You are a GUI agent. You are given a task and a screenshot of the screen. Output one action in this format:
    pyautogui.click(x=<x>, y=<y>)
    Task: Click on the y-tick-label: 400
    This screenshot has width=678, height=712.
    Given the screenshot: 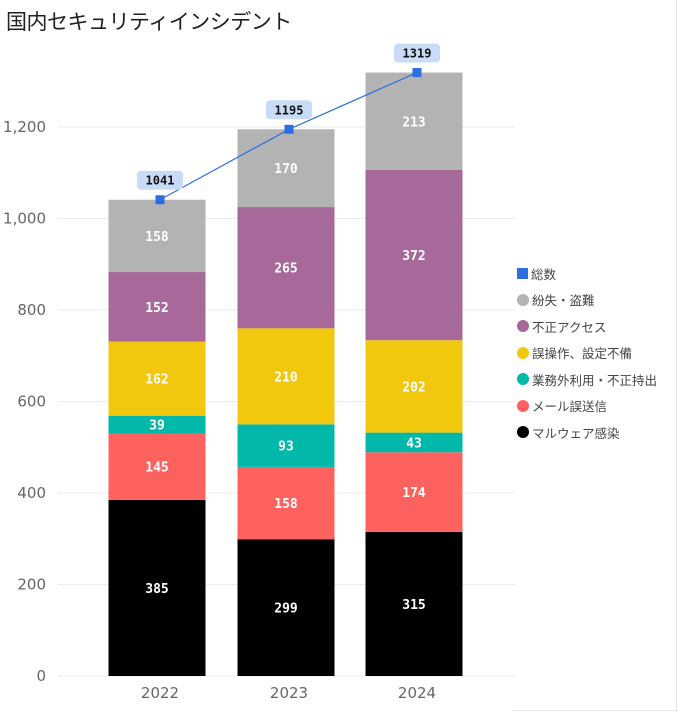 What is the action you would take?
    pyautogui.click(x=31, y=493)
    